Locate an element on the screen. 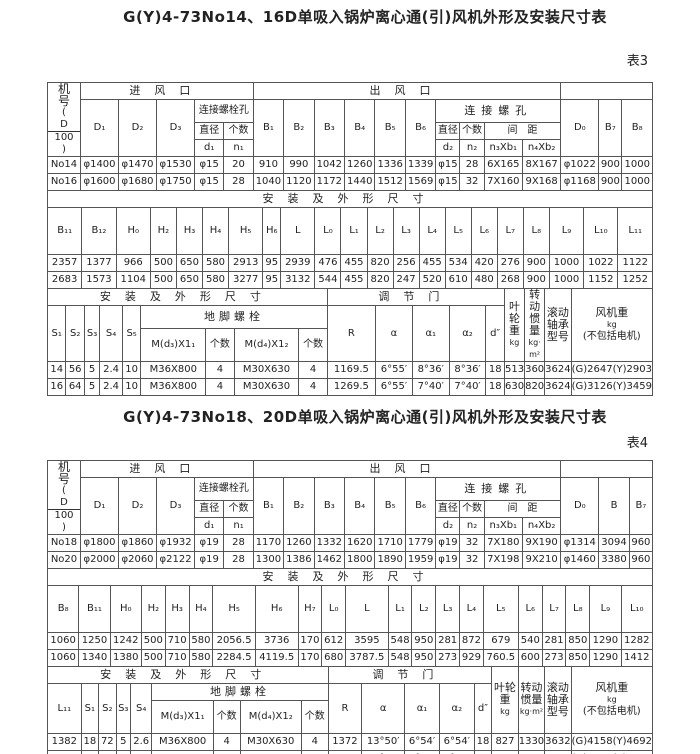  symbol-header: n₄Xb₂ is located at coordinates (541, 148).